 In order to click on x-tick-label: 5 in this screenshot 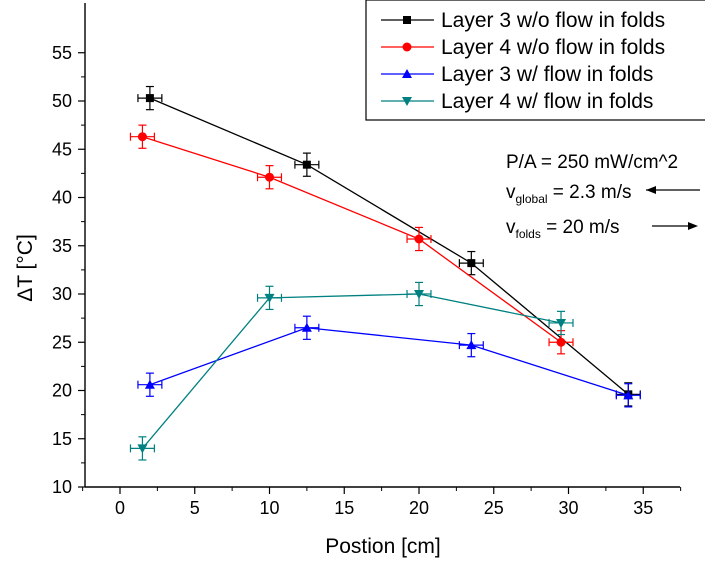, I will do `click(195, 508)`.